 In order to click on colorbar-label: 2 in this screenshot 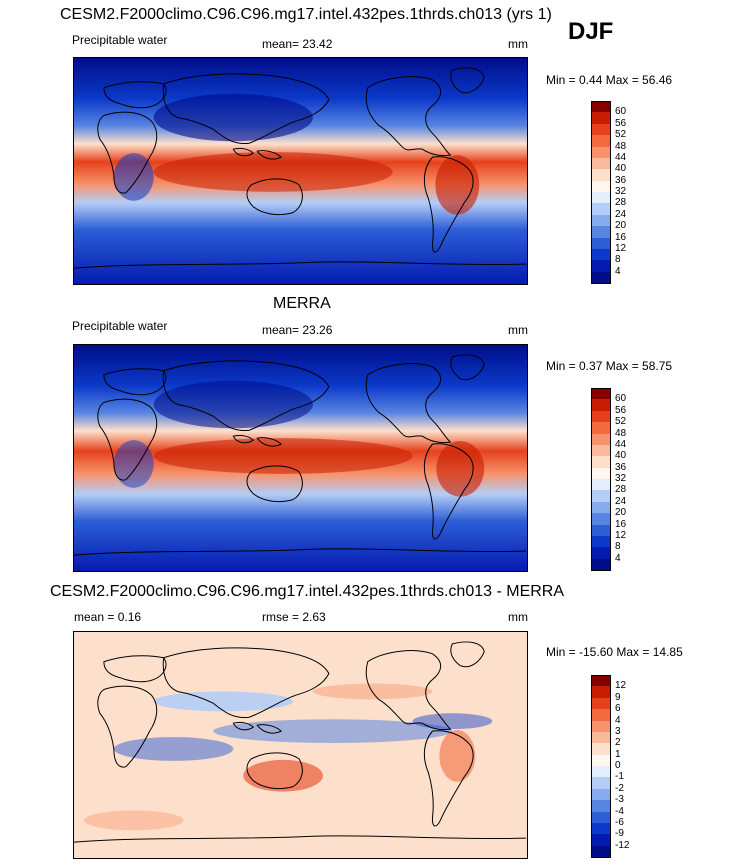, I will do `click(618, 743)`.